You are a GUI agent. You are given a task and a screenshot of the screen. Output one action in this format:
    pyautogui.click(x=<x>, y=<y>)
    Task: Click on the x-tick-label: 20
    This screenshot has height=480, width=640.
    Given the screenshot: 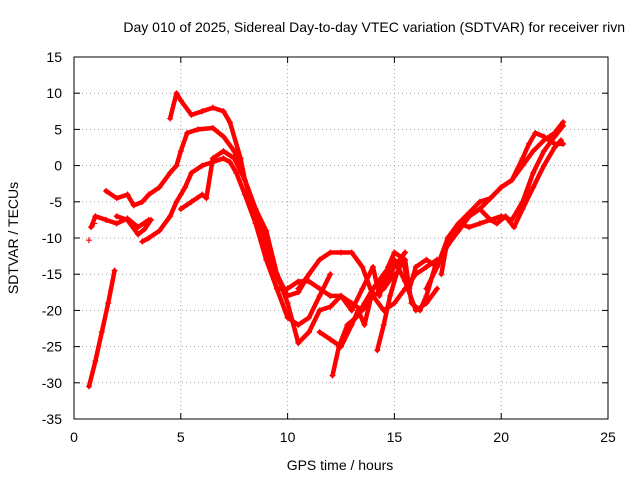 What is the action you would take?
    pyautogui.click(x=501, y=437)
    